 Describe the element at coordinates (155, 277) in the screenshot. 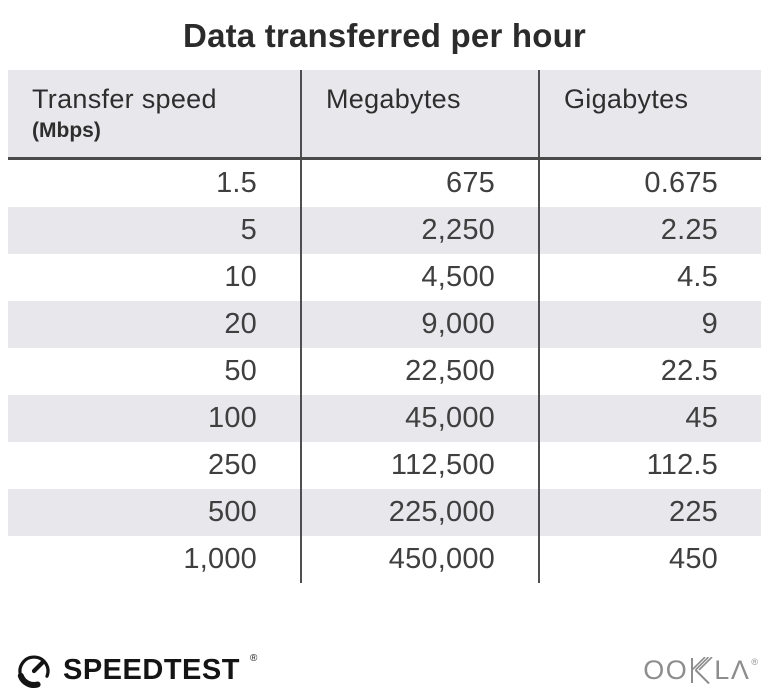

I see `speed-cell: 10` at that location.